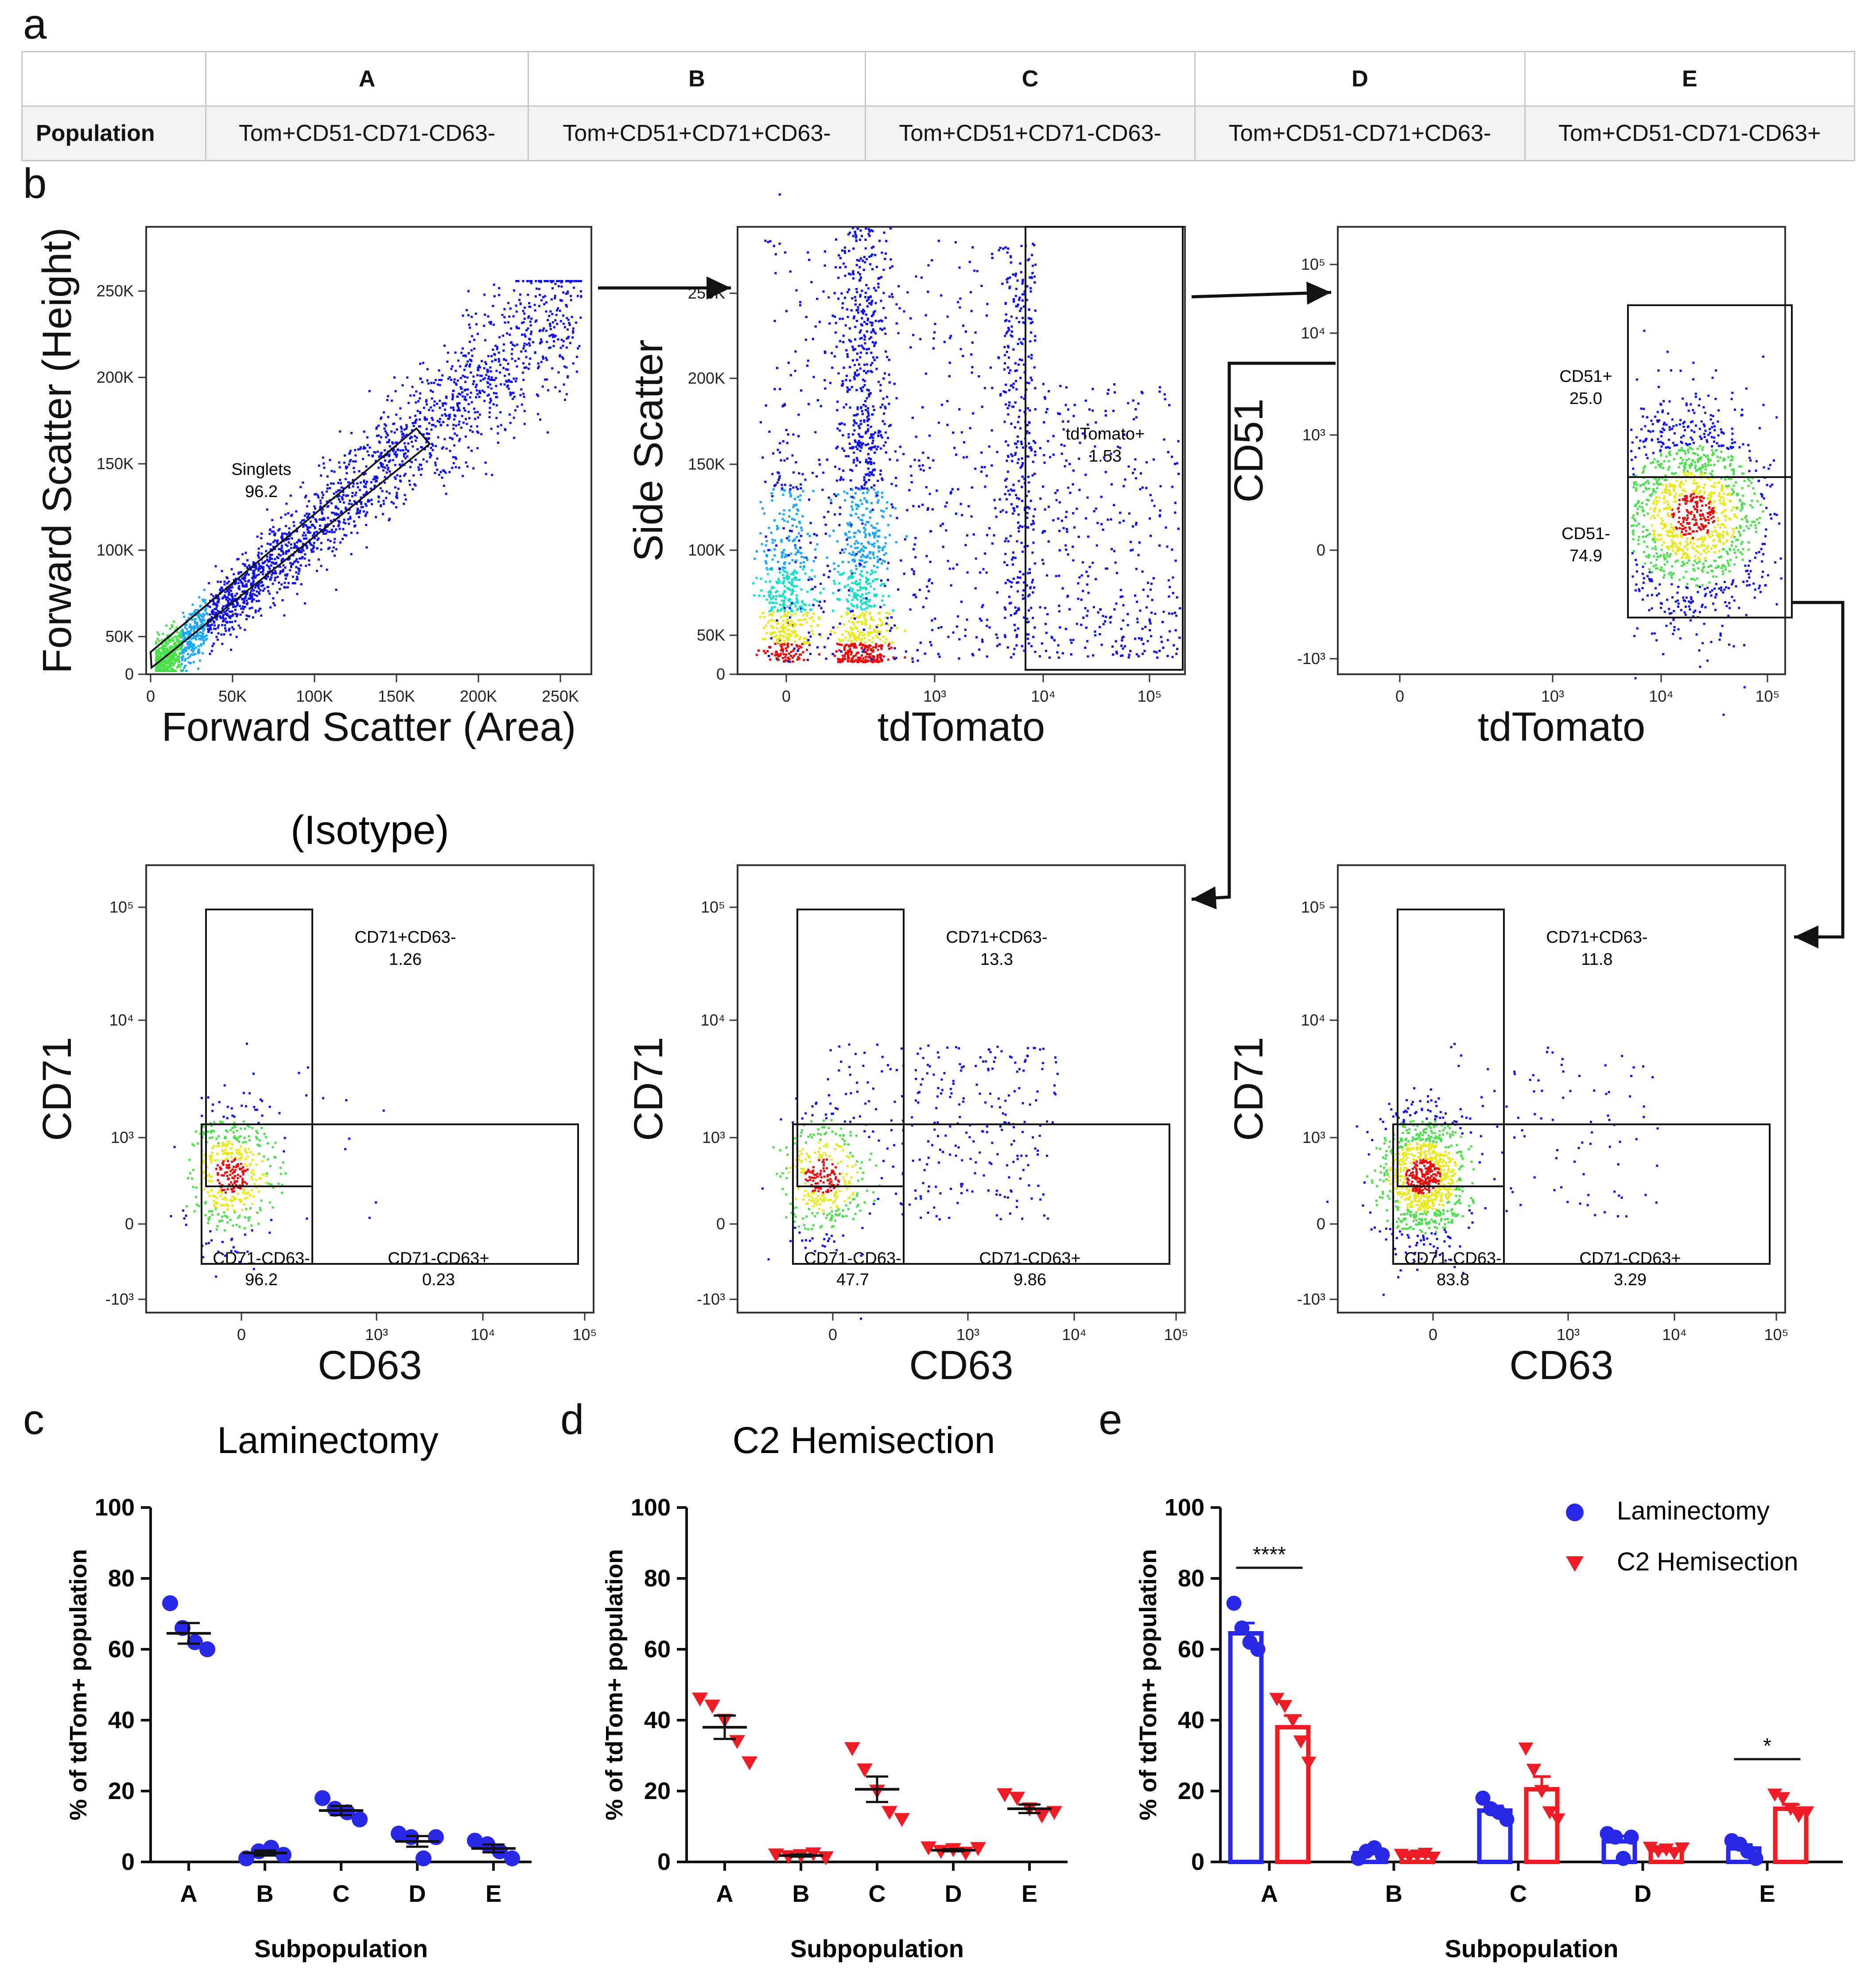 The height and width of the screenshot is (1974, 1876). What do you see at coordinates (961, 450) in the screenshot?
I see `plot-tdtomato-ssc-frame` at bounding box center [961, 450].